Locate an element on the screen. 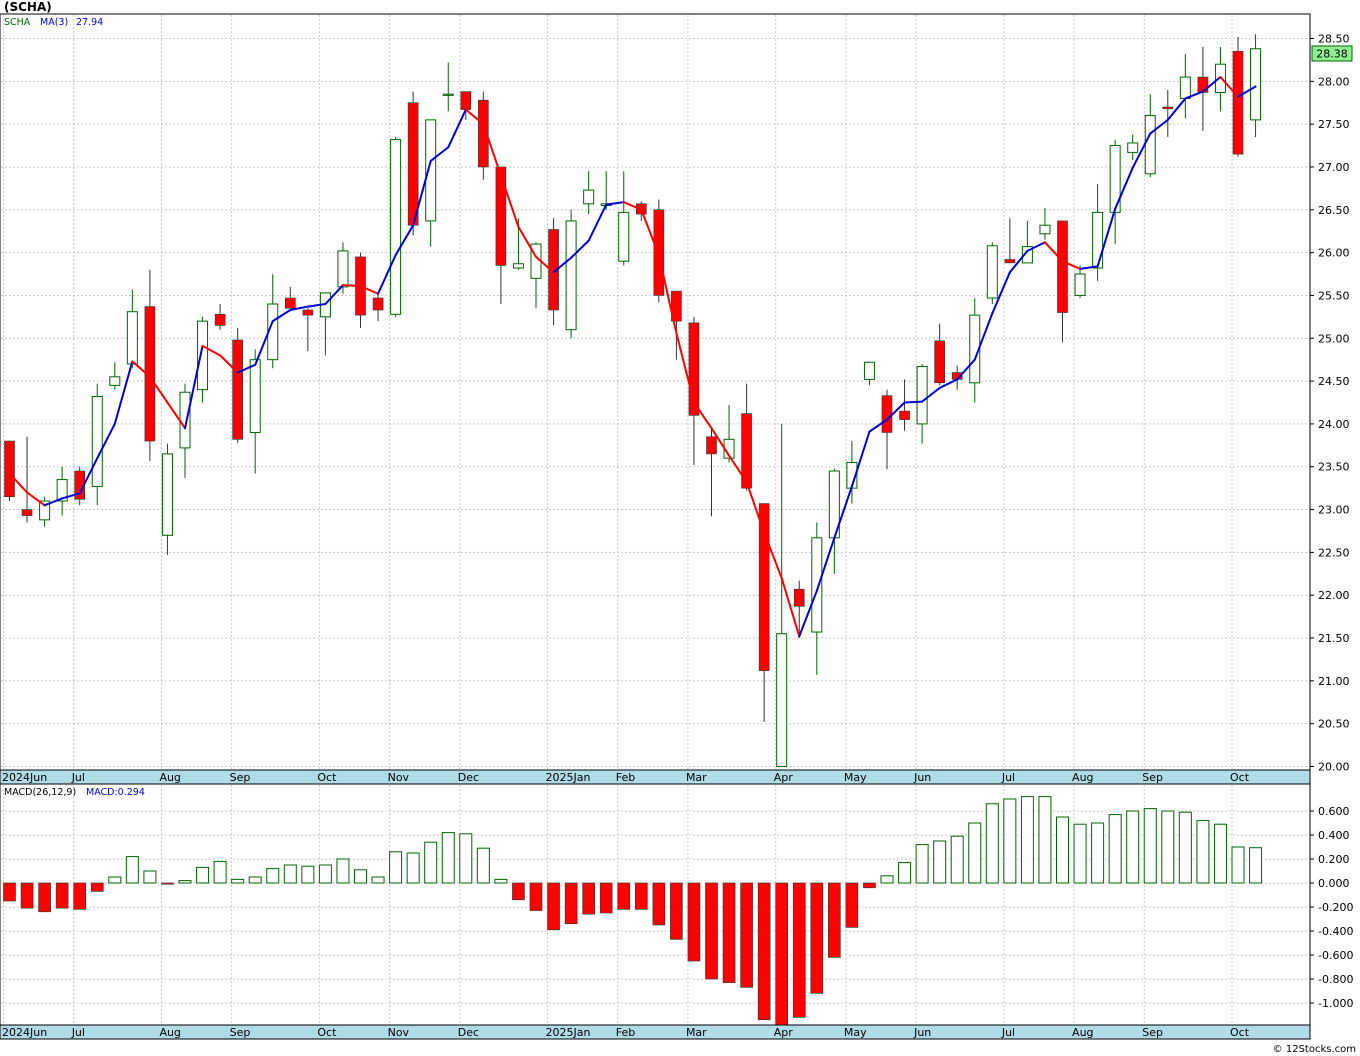 The image size is (1360, 1056). price-ytick-label: 24.50 is located at coordinates (1334, 381).